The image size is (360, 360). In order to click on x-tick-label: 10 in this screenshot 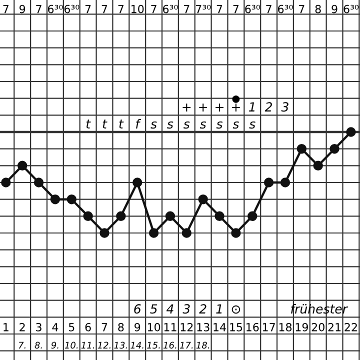, I will do `click(154, 327)`.